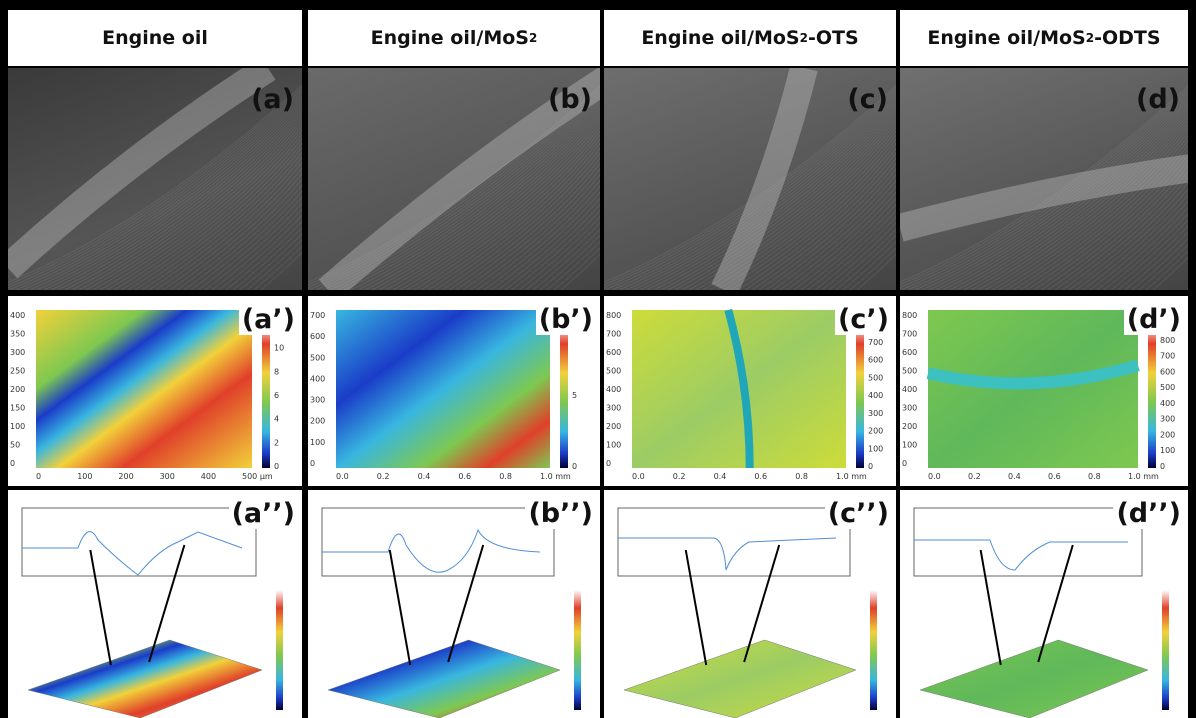 Image resolution: width=1196 pixels, height=718 pixels. What do you see at coordinates (155, 604) in the screenshot?
I see `profile-panel: (a’’)` at bounding box center [155, 604].